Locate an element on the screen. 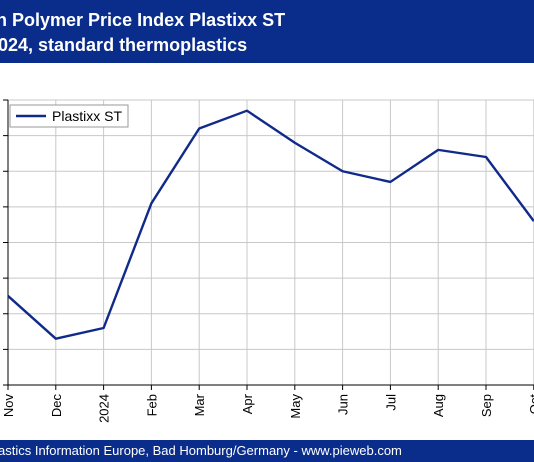  x-tick-label: May is located at coordinates (295, 406).